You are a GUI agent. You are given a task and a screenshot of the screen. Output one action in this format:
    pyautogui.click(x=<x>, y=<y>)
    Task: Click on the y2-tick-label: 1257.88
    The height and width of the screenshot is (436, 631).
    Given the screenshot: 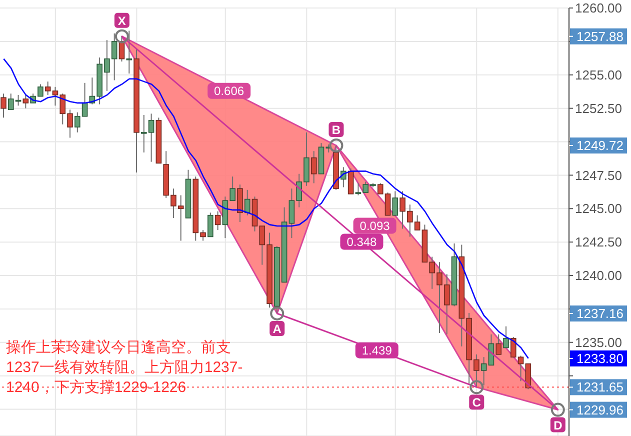 What is the action you would take?
    pyautogui.click(x=600, y=36)
    